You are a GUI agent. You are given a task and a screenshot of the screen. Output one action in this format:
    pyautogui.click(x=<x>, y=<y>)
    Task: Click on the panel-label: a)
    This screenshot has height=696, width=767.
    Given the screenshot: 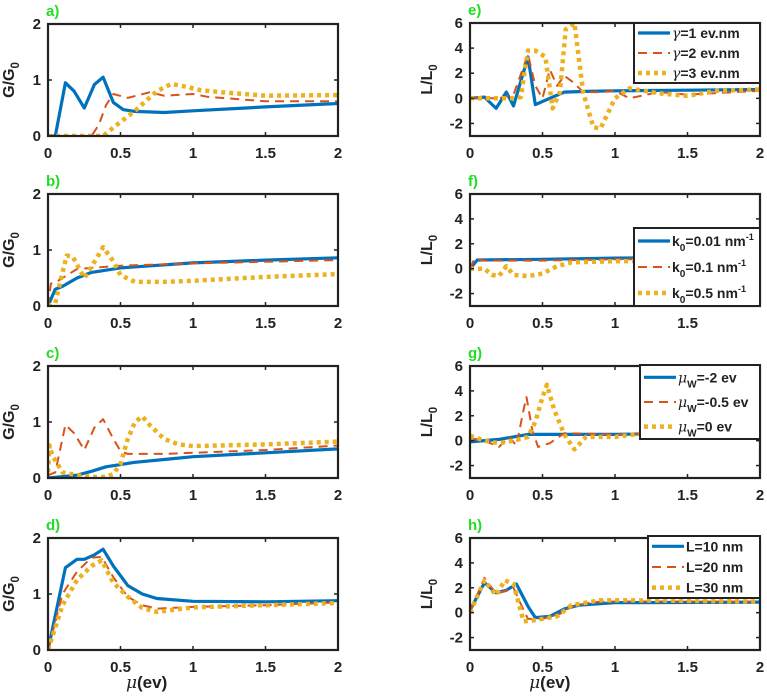 What is the action you would take?
    pyautogui.click(x=52, y=11)
    